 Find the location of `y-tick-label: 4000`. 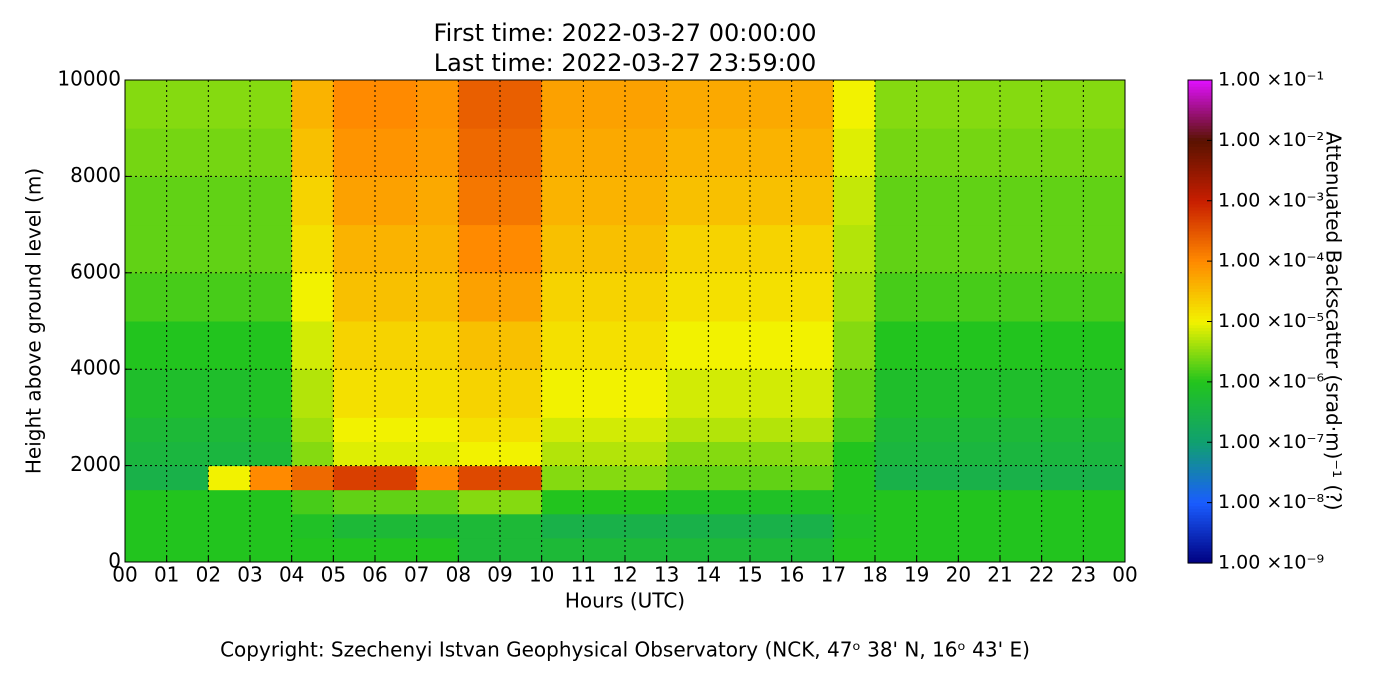

y-tick-label: 4000 is located at coordinates (95, 368).